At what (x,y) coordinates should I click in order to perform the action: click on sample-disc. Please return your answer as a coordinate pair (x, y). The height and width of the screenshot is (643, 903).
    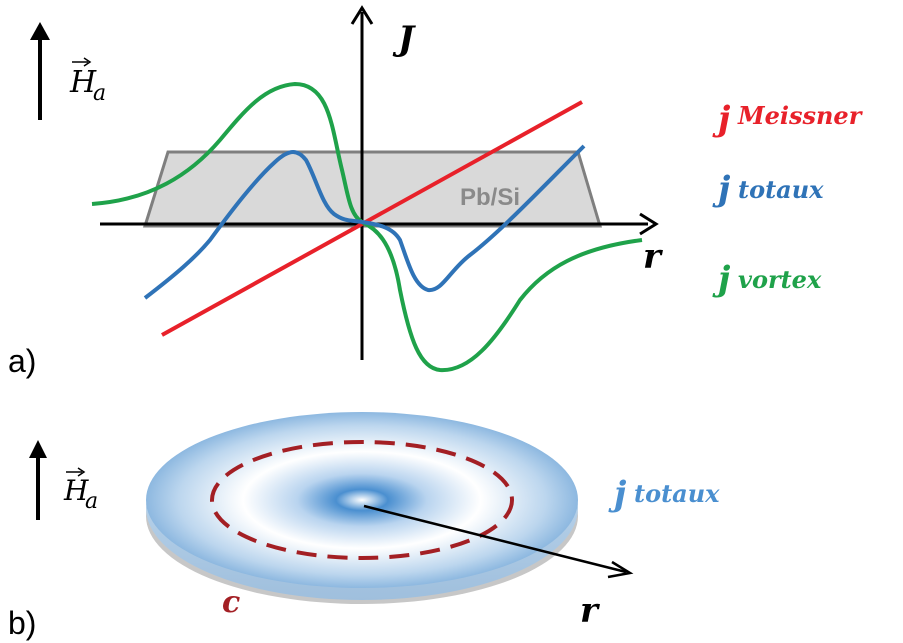
    Looking at the image, I should click on (362, 508).